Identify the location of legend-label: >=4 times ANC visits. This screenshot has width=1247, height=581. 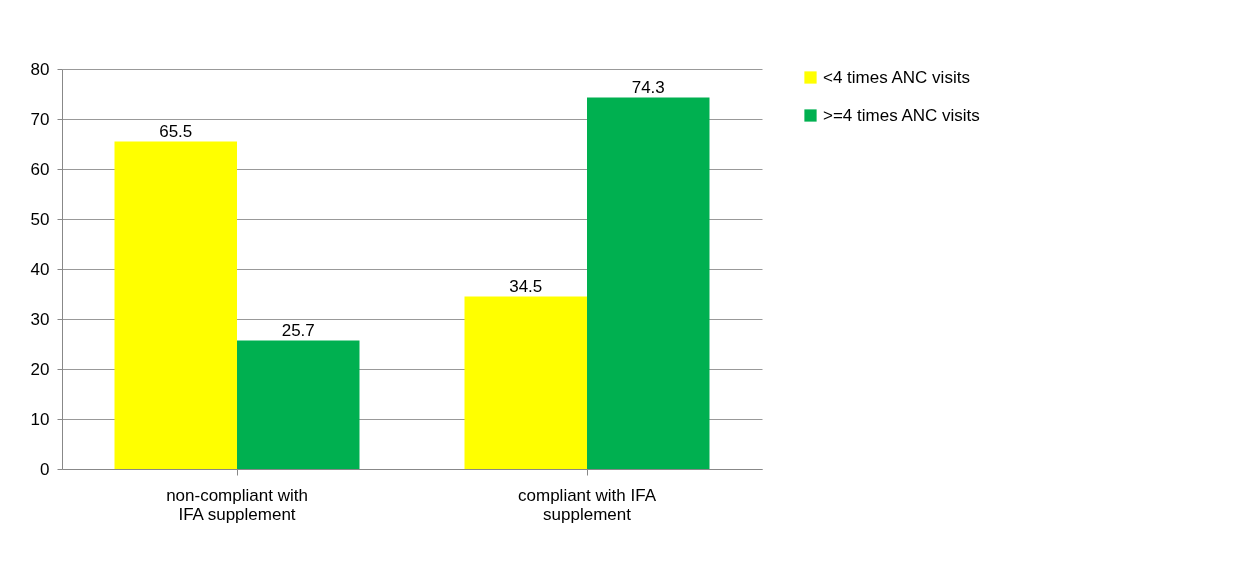
(901, 115).